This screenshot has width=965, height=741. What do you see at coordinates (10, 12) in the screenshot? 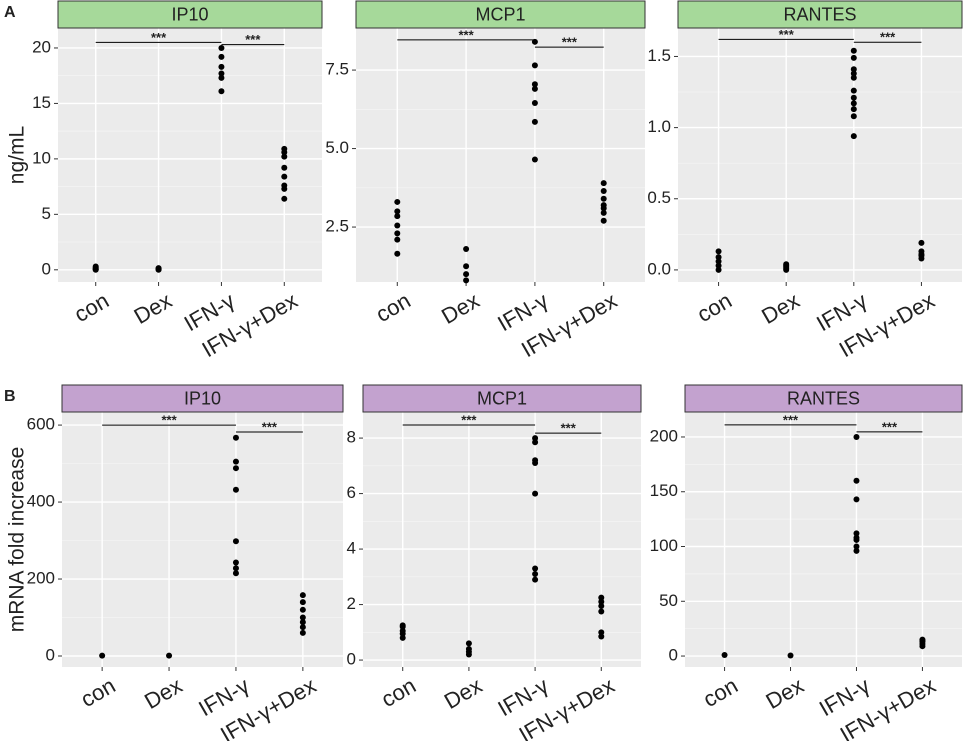
I see `panel-label: A` at bounding box center [10, 12].